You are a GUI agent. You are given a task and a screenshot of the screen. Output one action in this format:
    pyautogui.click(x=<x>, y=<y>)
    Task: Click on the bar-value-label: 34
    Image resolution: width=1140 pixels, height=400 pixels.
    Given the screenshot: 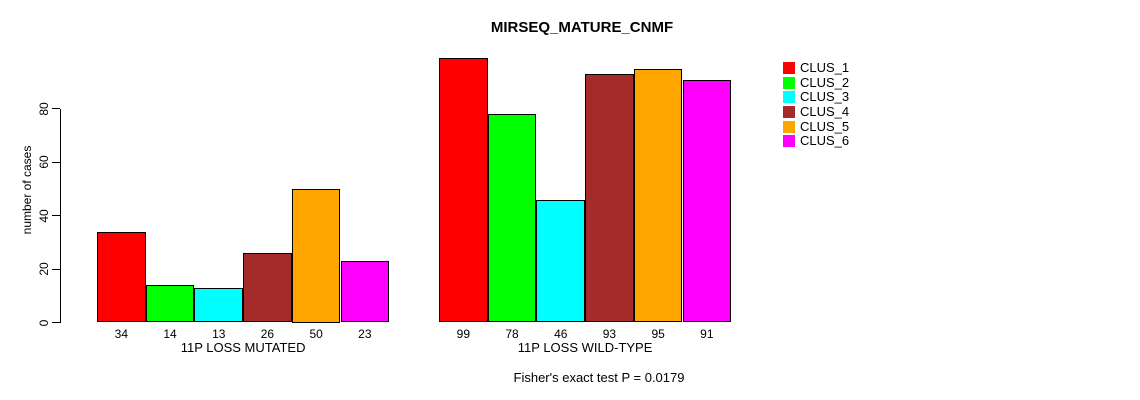 What is the action you would take?
    pyautogui.click(x=121, y=334)
    